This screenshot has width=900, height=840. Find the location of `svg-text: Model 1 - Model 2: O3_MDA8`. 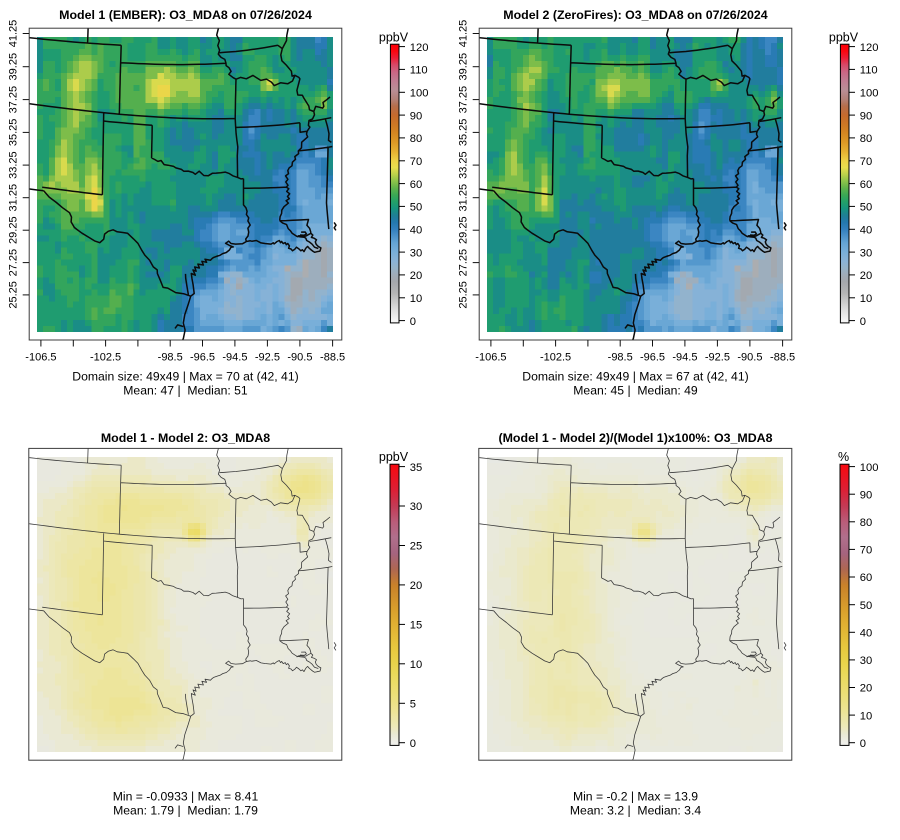

svg-text: Model 1 - Model 2: O3_MDA8 is located at coordinates (185, 438).